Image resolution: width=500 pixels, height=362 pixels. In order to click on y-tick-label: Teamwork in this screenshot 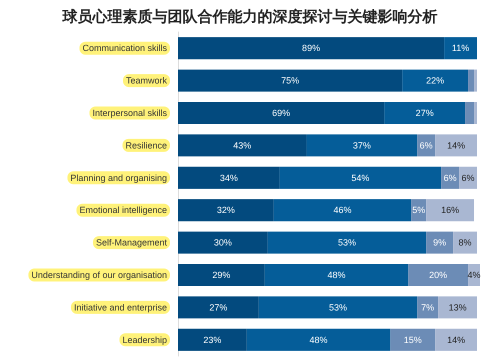, I will do `click(147, 81)`.